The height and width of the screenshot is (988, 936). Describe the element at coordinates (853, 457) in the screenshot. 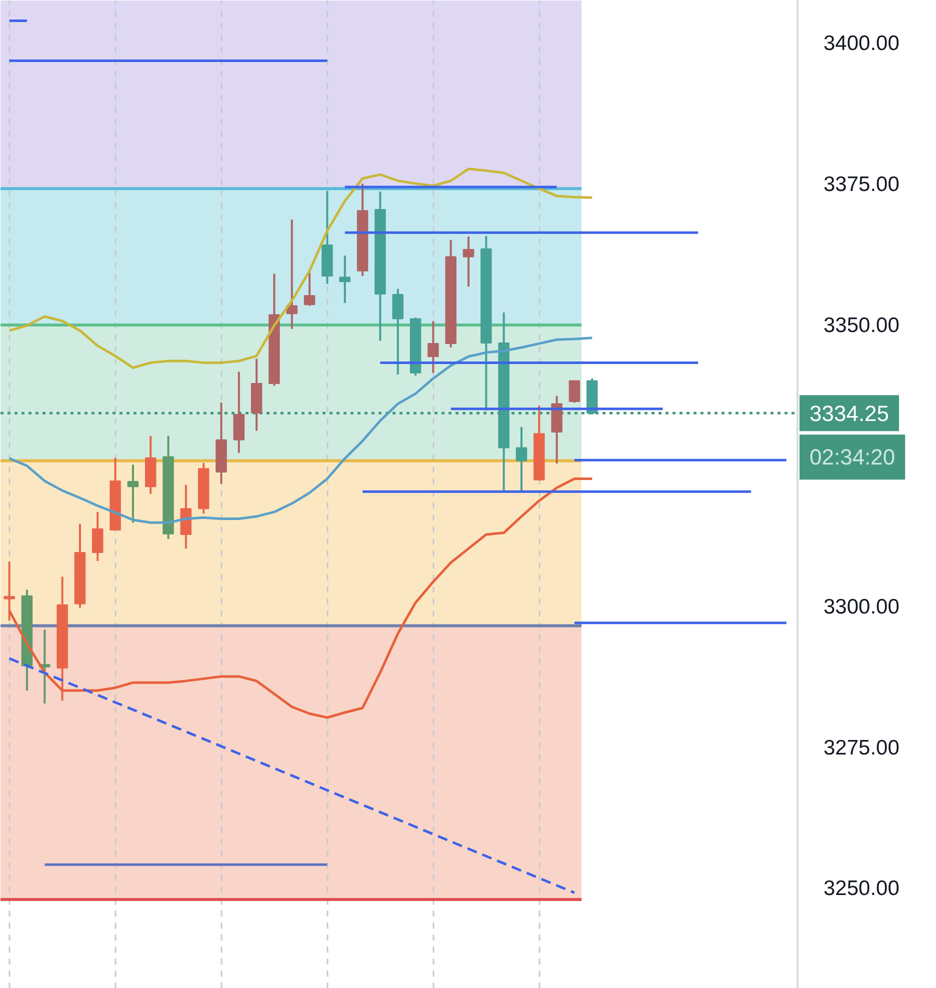

I see `annotation: 02:34:20` at that location.